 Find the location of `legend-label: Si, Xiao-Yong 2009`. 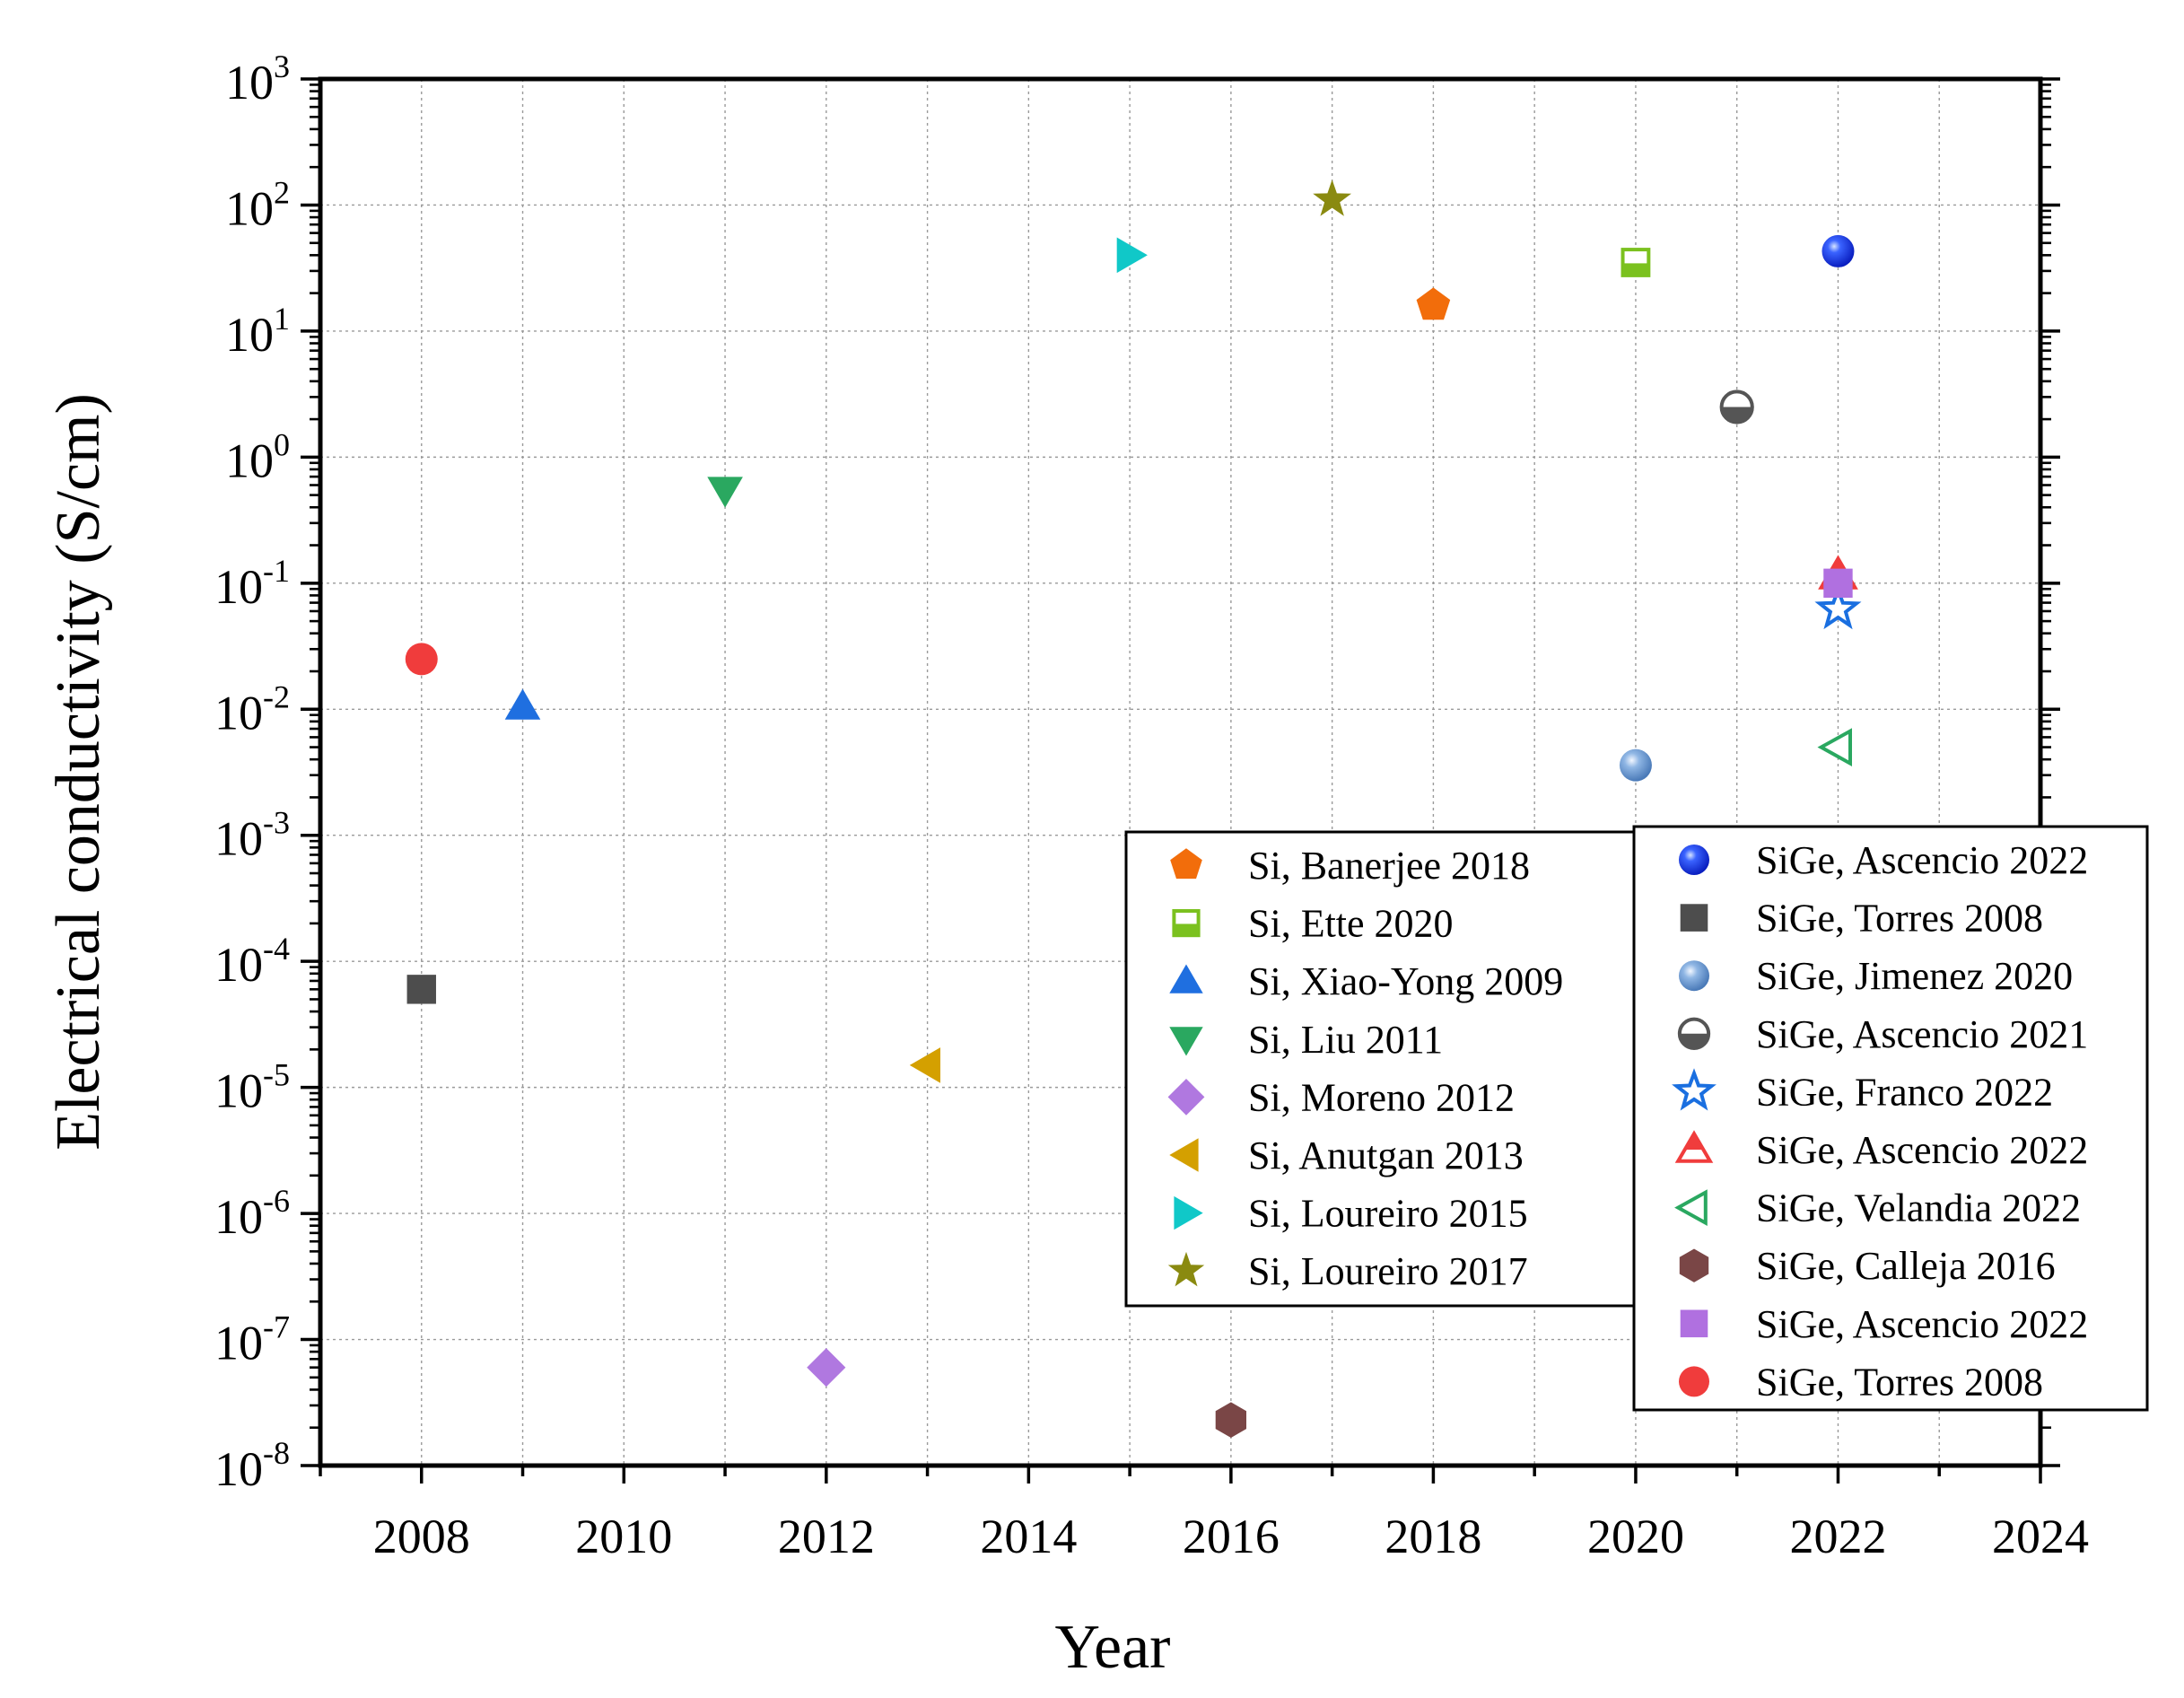

legend-label: Si, Xiao-Yong 2009 is located at coordinates (1405, 981).